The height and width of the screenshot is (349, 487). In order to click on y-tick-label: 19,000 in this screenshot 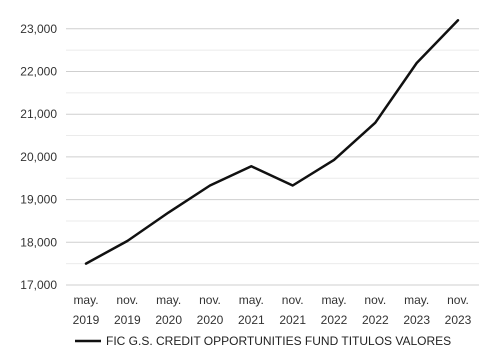, I will do `click(38, 200)`.